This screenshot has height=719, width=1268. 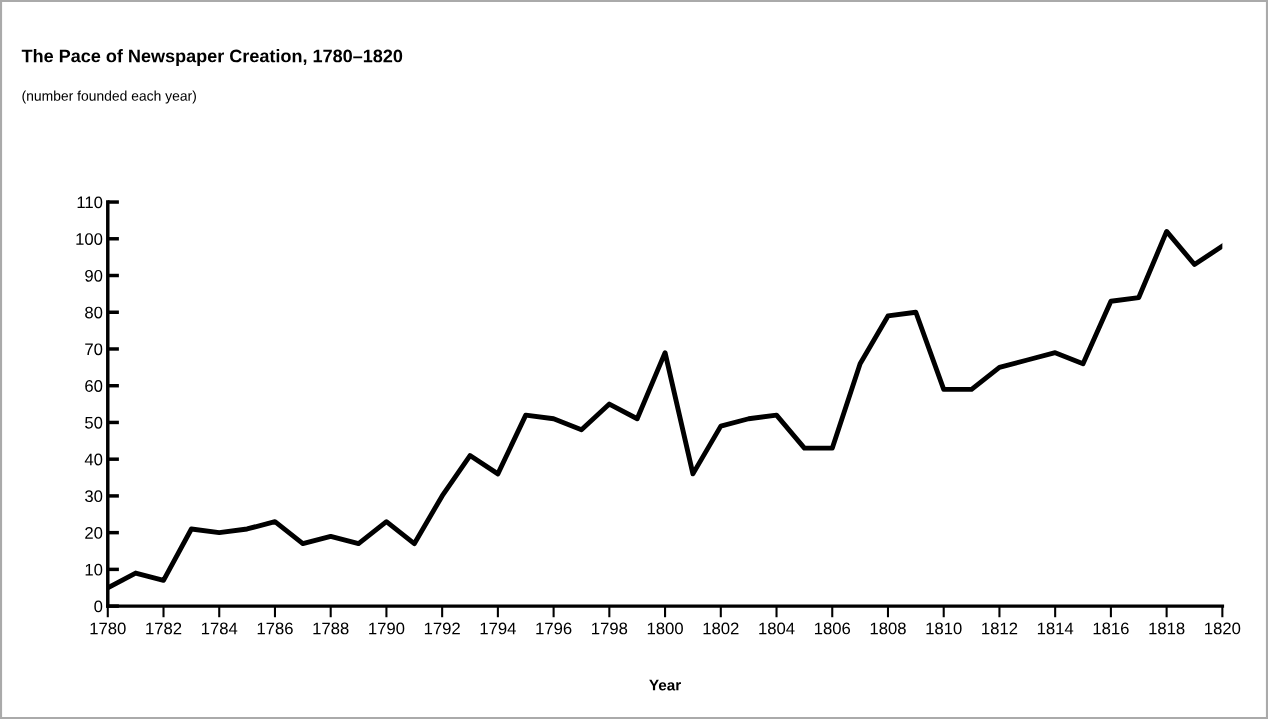 What do you see at coordinates (944, 628) in the screenshot?
I see `x-tick-label: 1810` at bounding box center [944, 628].